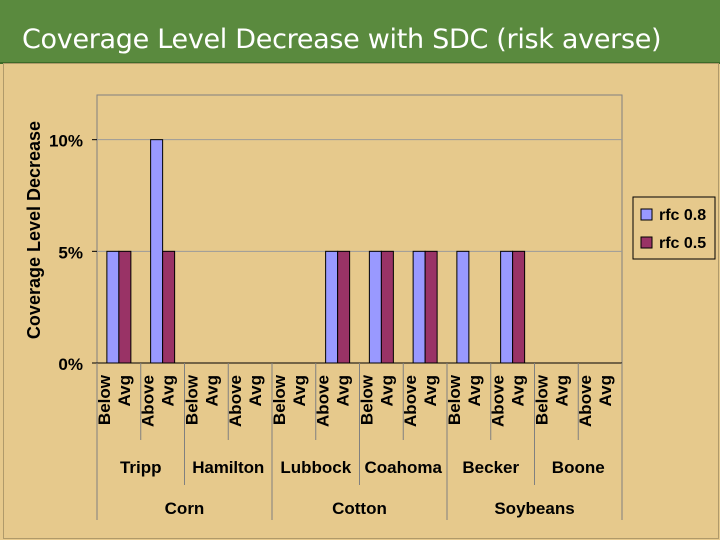 Image resolution: width=720 pixels, height=540 pixels. What do you see at coordinates (70, 252) in the screenshot?
I see `y-tick-label: 5%` at bounding box center [70, 252].